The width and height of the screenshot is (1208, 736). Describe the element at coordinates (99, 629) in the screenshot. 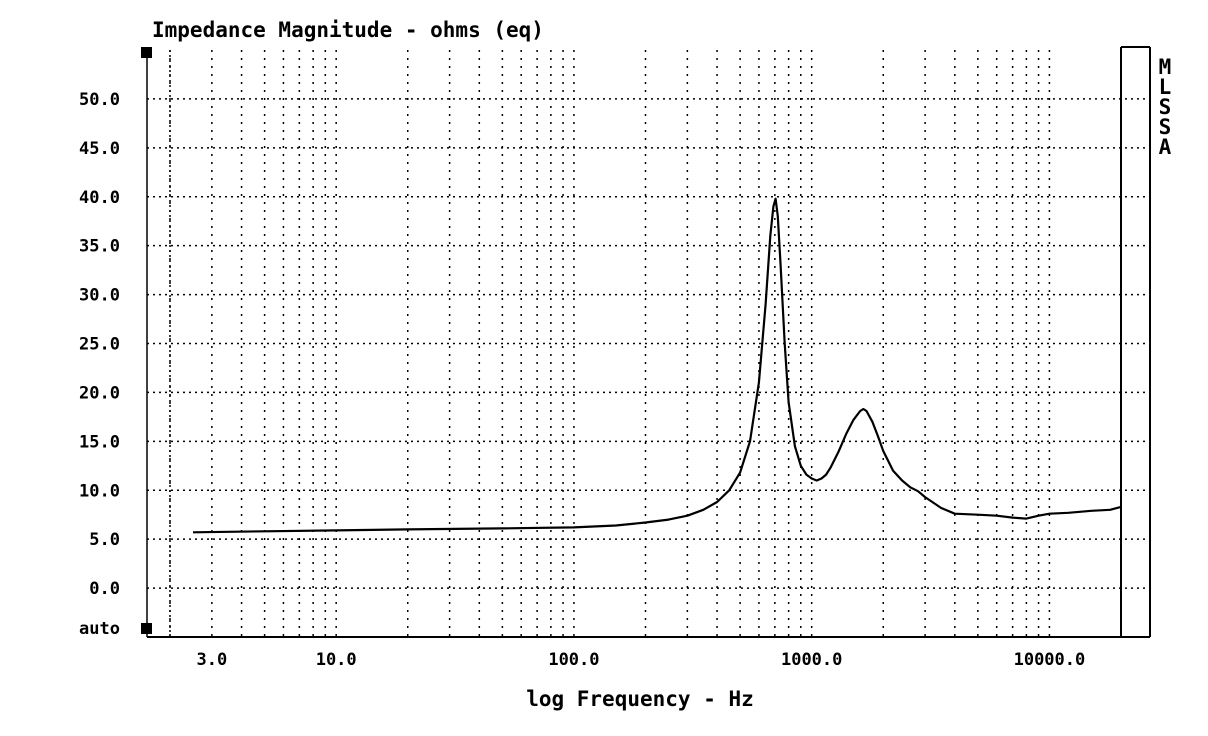

I see `y-tick-label-auto: auto` at that location.